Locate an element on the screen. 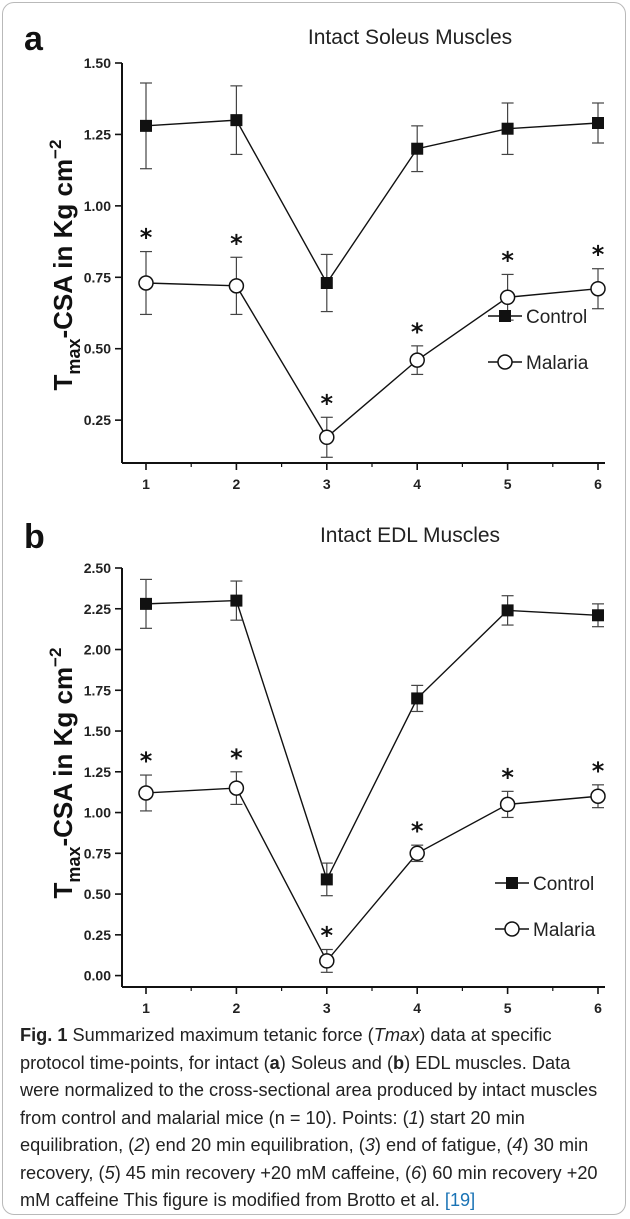  x-tick-label: 1 is located at coordinates (146, 1008).